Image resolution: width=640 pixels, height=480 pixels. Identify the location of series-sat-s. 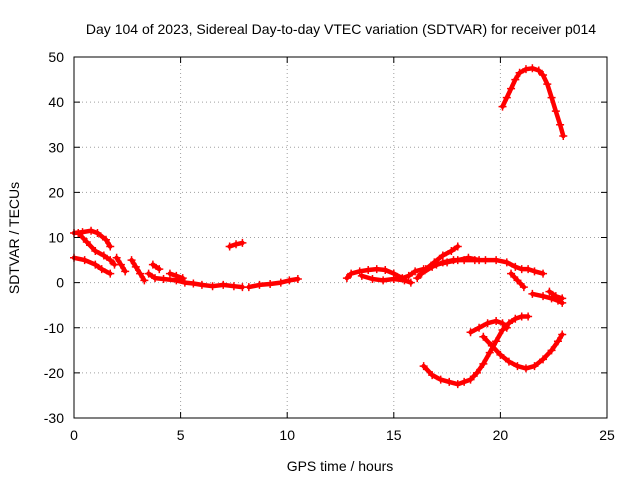
(476, 350).